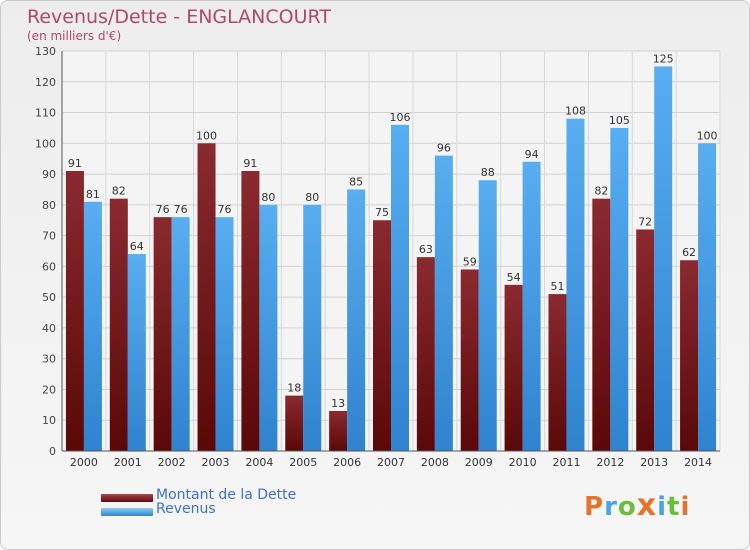  What do you see at coordinates (49, 328) in the screenshot?
I see `y-tick-label: 40` at bounding box center [49, 328].